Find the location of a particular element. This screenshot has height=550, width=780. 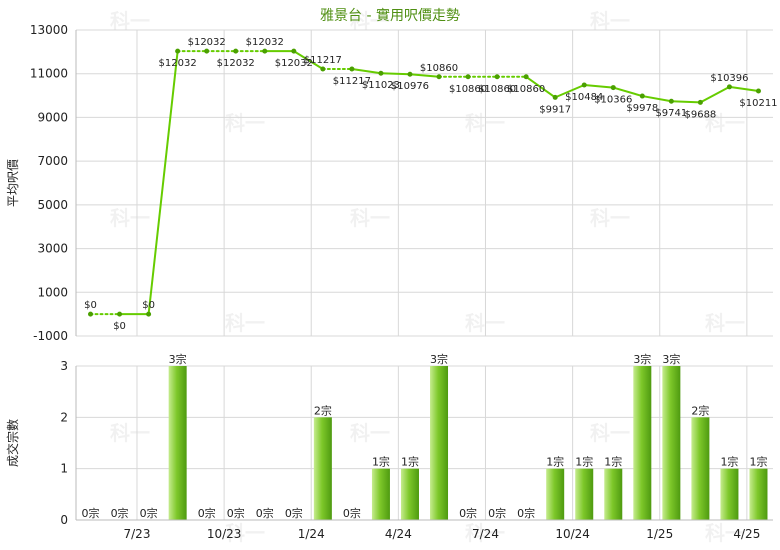

count-tick-label: 0 is located at coordinates (64, 520).